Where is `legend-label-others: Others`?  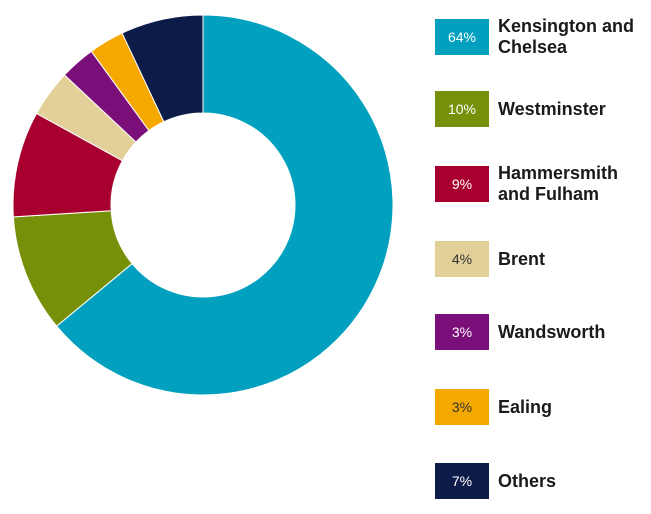
legend-label-others: Others is located at coordinates (527, 480).